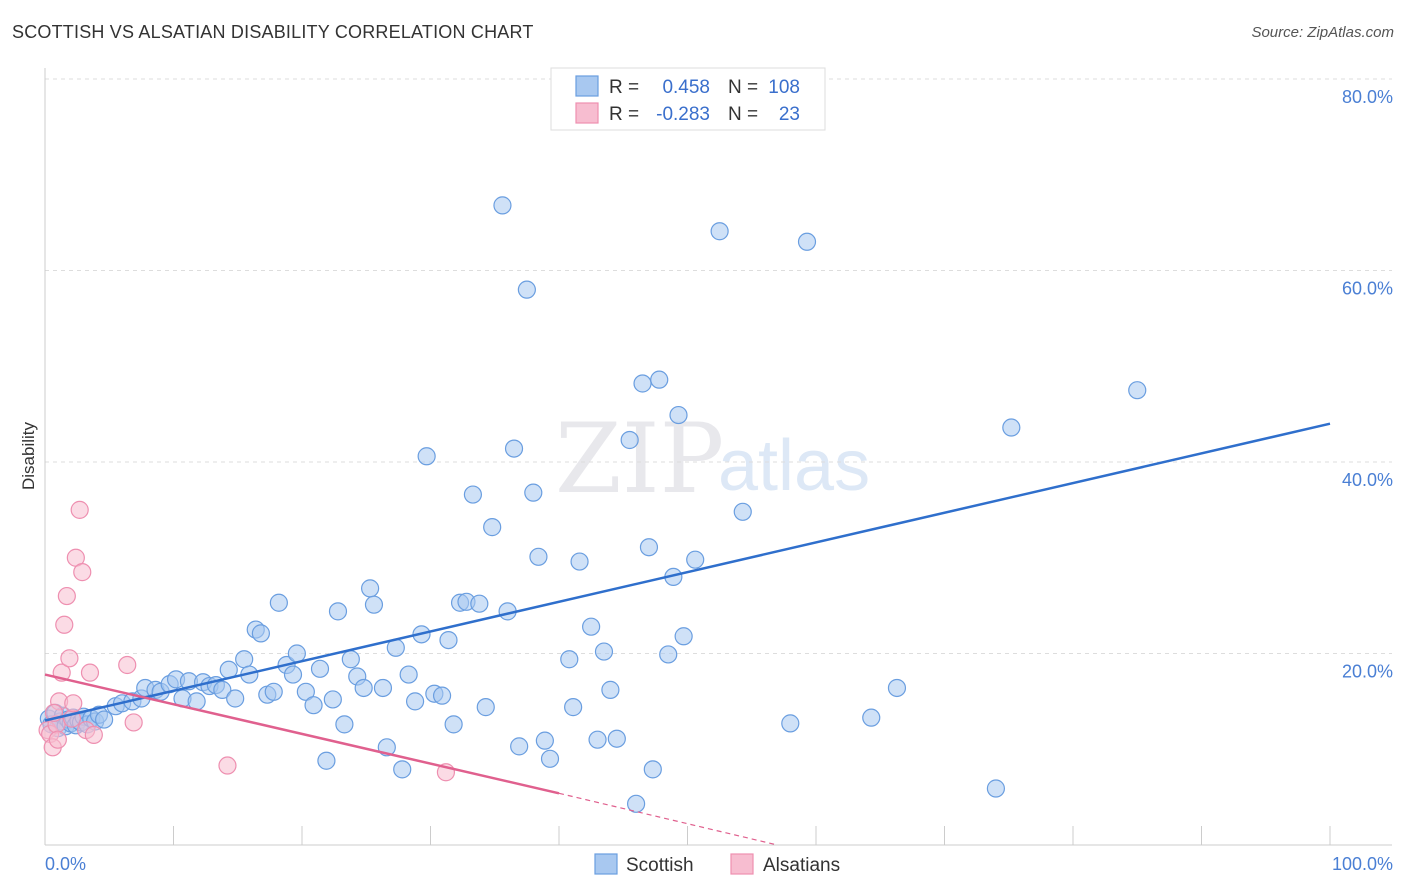 This screenshot has height=892, width=1406. Describe the element at coordinates (686, 87) in the screenshot. I see `legend-r-value-scottish: 0.458` at that location.